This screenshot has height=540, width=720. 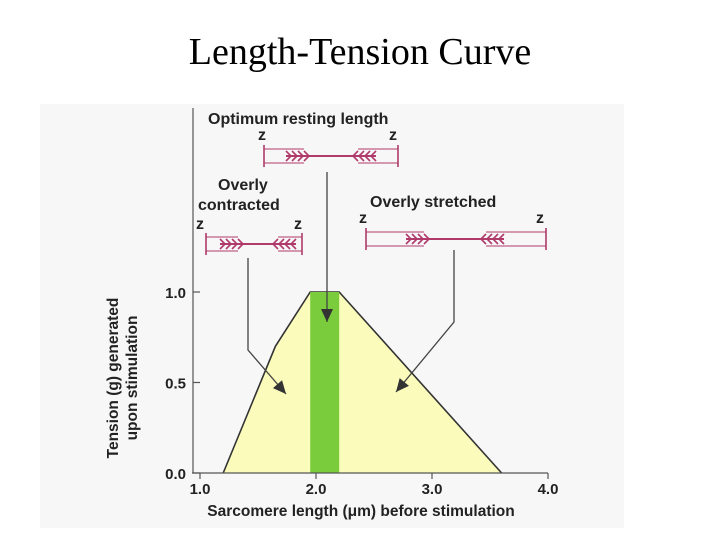 What do you see at coordinates (362, 382) in the screenshot?
I see `tension-area` at bounding box center [362, 382].